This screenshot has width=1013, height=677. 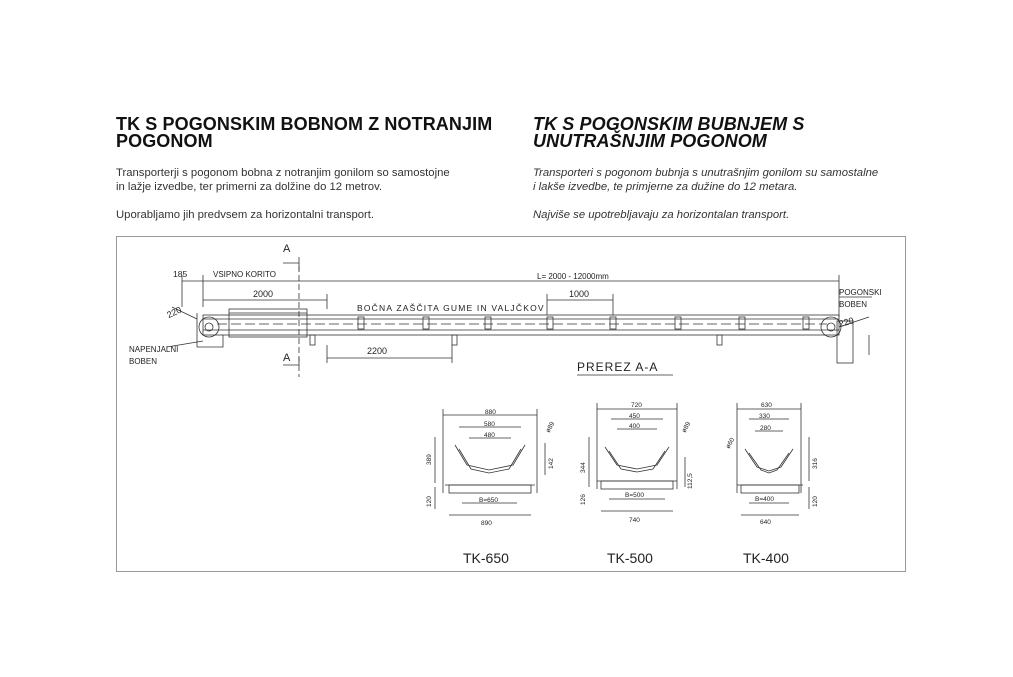 I want to click on tk400-dim-bottom: 640, so click(x=765, y=522).